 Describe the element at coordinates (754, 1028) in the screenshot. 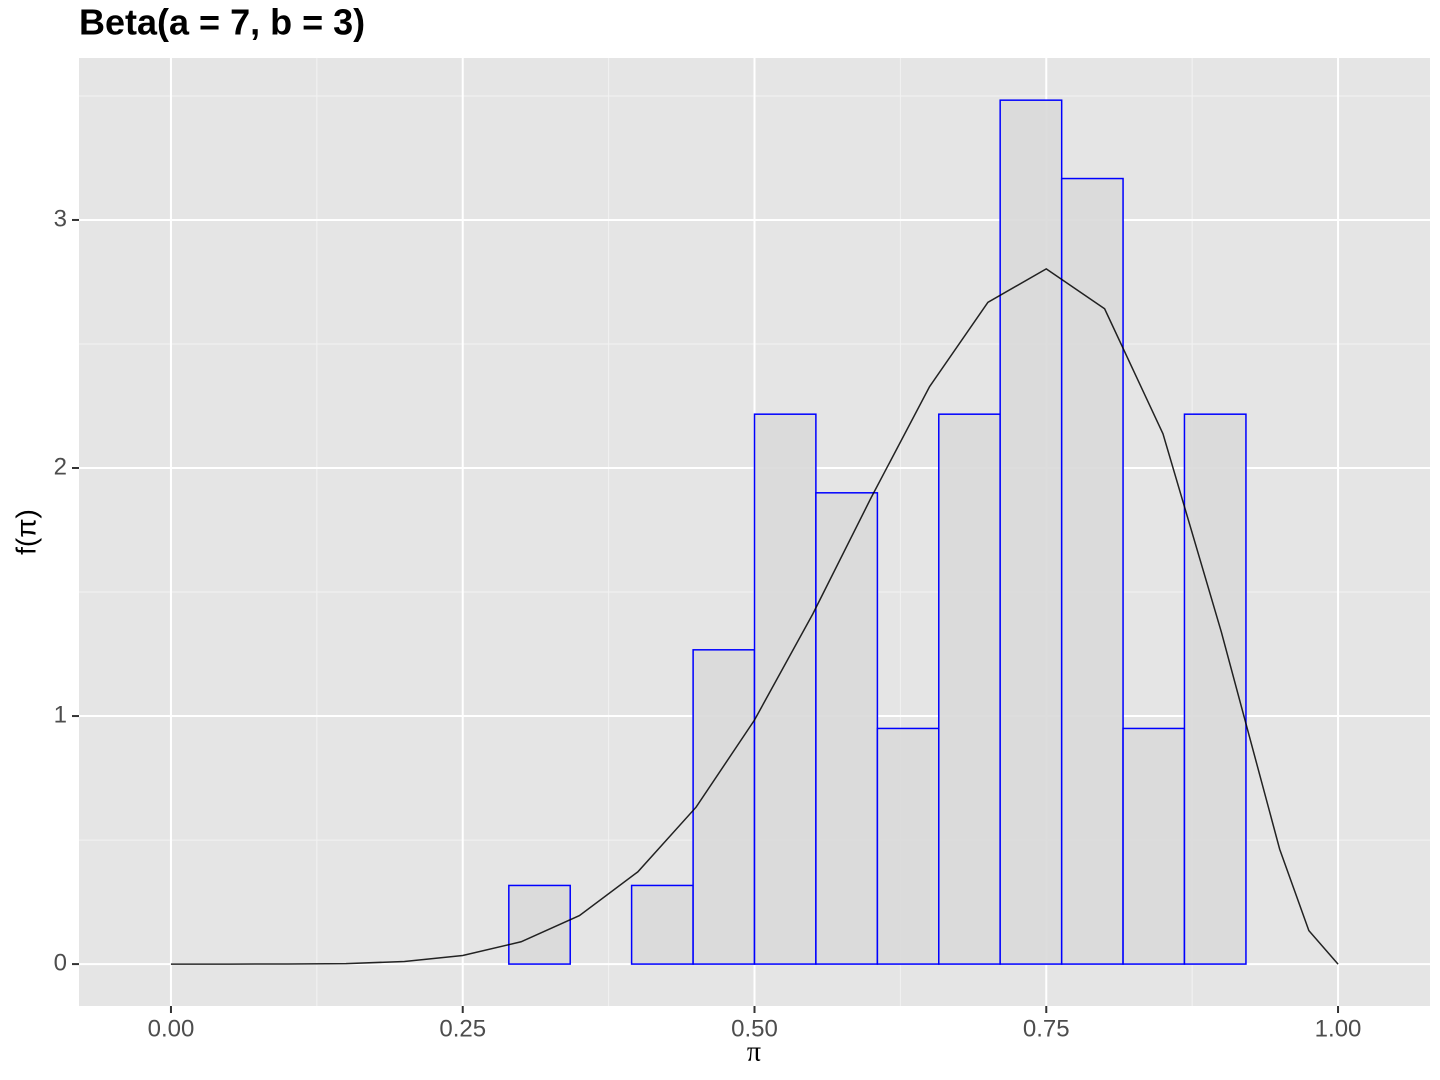

I see `x-tick-label: 0.50` at that location.